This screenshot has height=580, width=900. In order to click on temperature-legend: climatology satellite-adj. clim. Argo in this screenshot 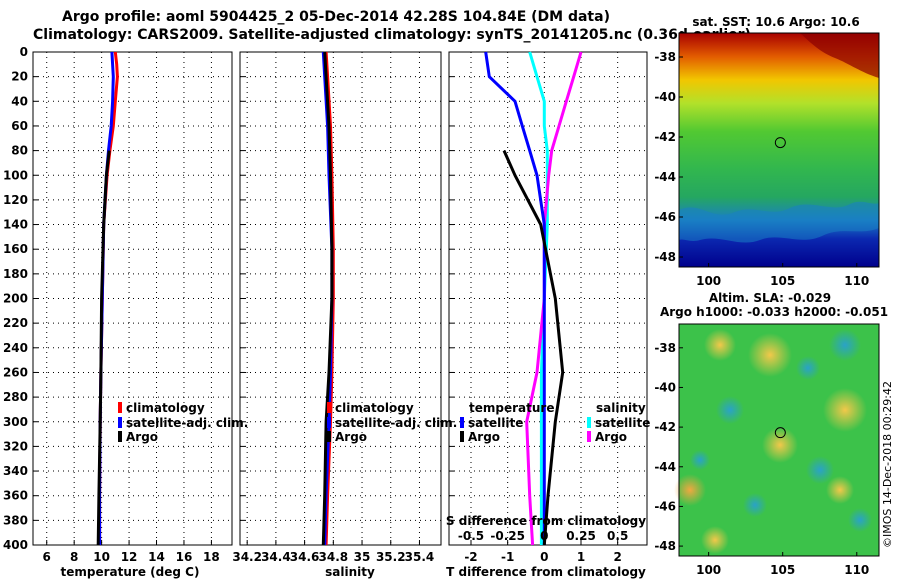, I will do `click(183, 422)`.